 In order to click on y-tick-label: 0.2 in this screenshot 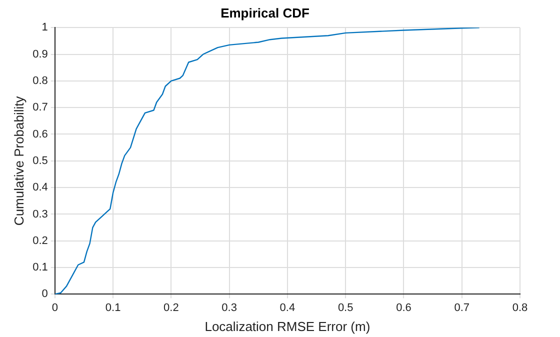, I will do `click(40, 240)`.